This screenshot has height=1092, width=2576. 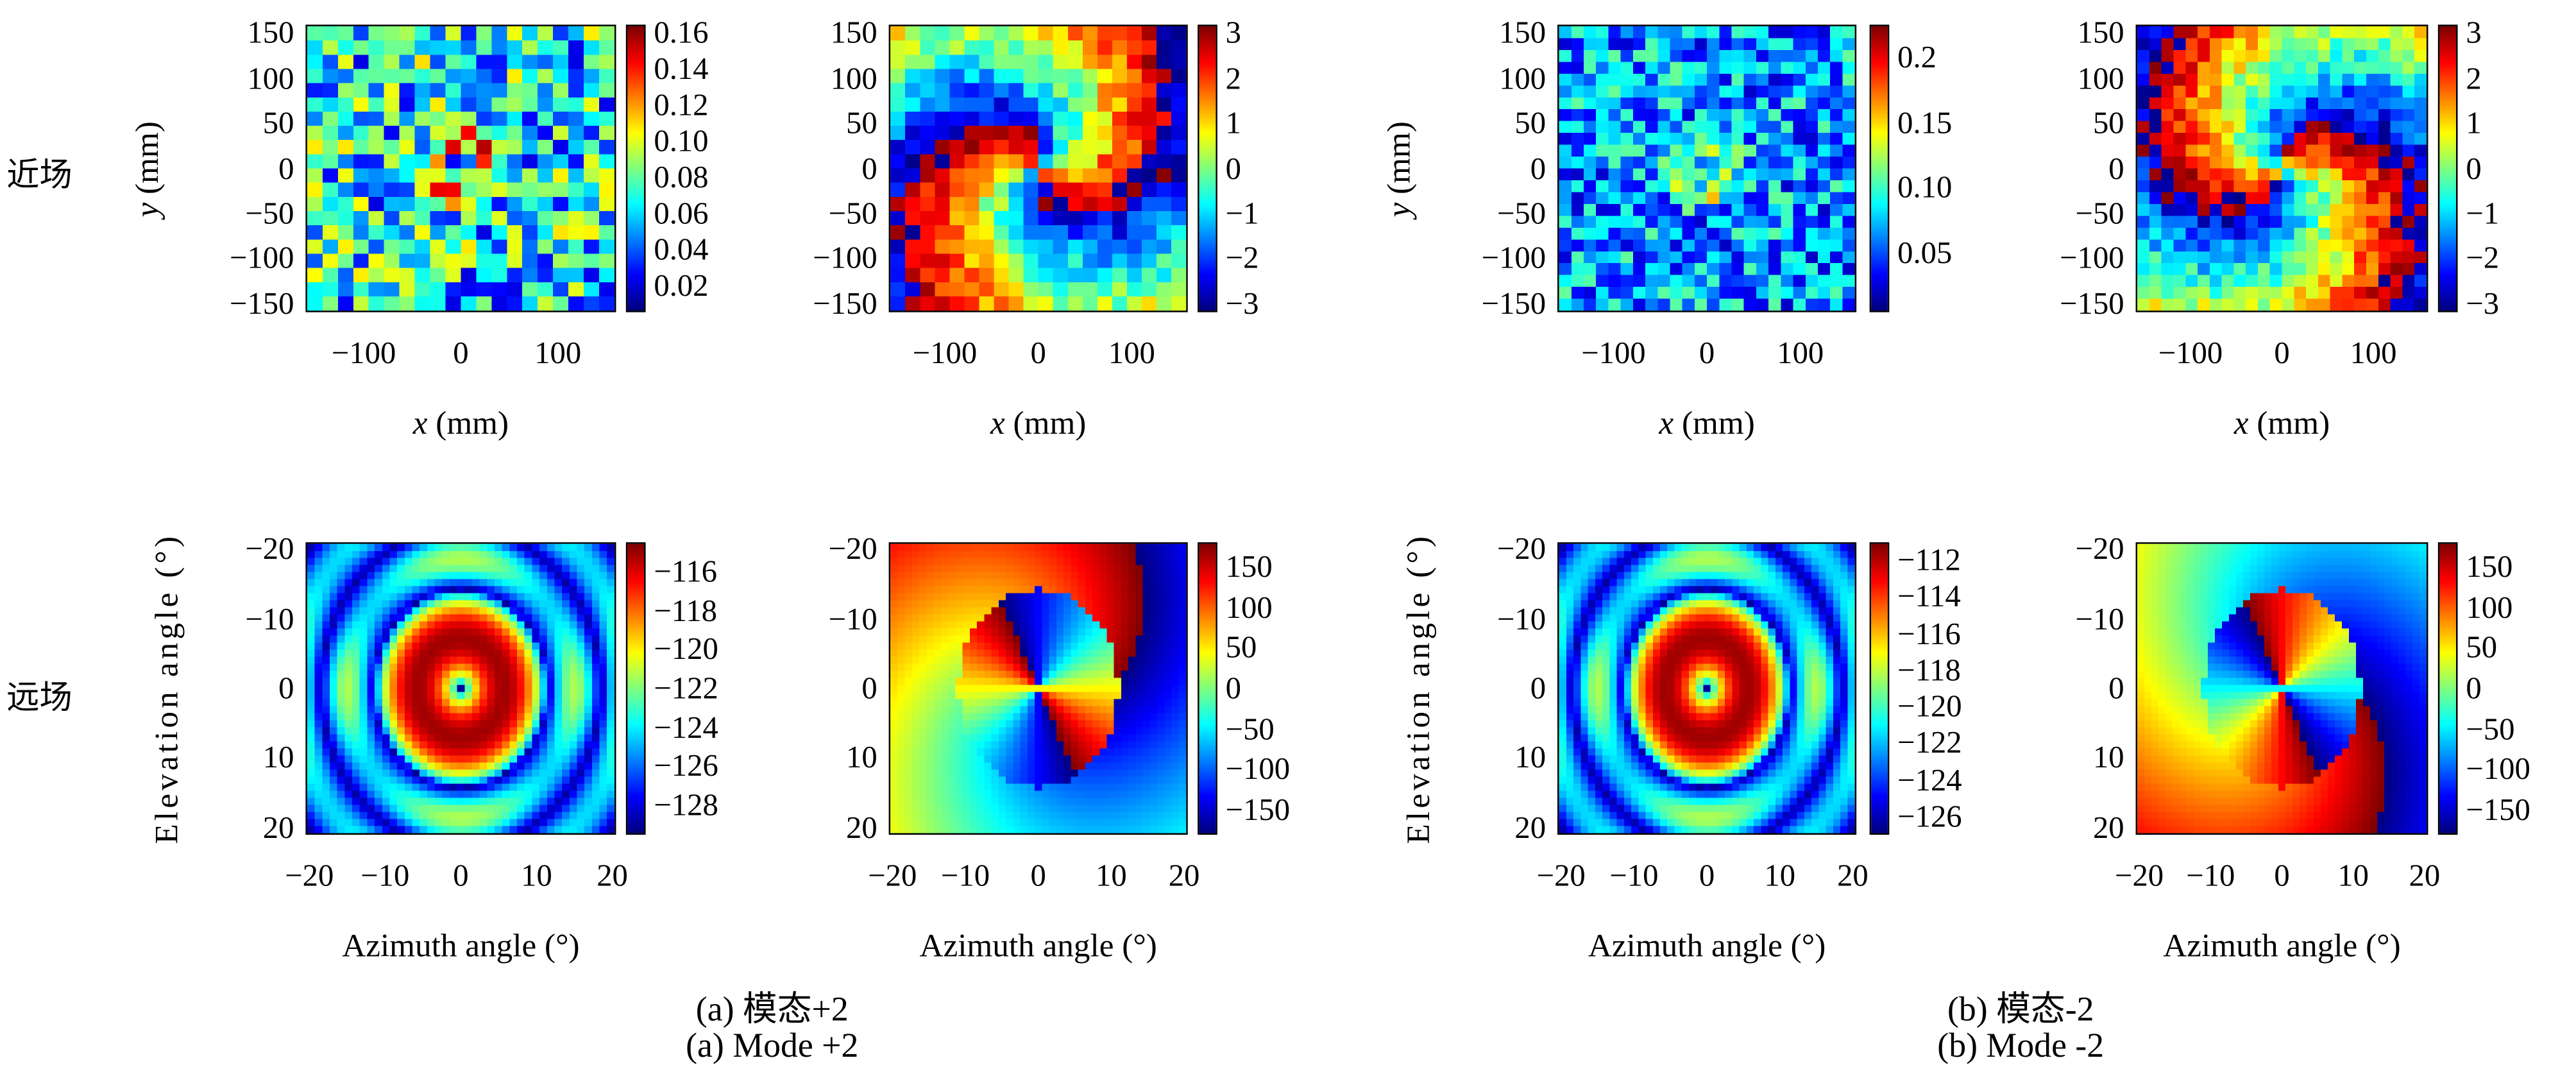 What do you see at coordinates (686, 572) in the screenshot?
I see `colorbar-tick-label: −116` at bounding box center [686, 572].